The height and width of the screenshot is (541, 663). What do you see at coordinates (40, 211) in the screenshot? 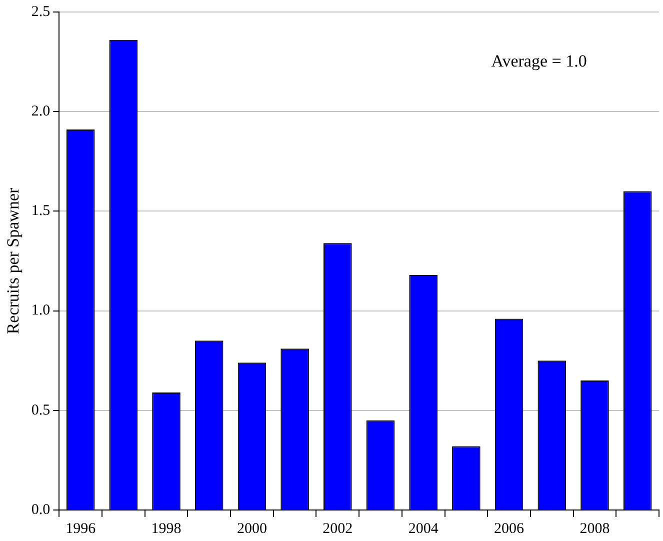
I see `y-tick-label: 1.5` at bounding box center [40, 211].